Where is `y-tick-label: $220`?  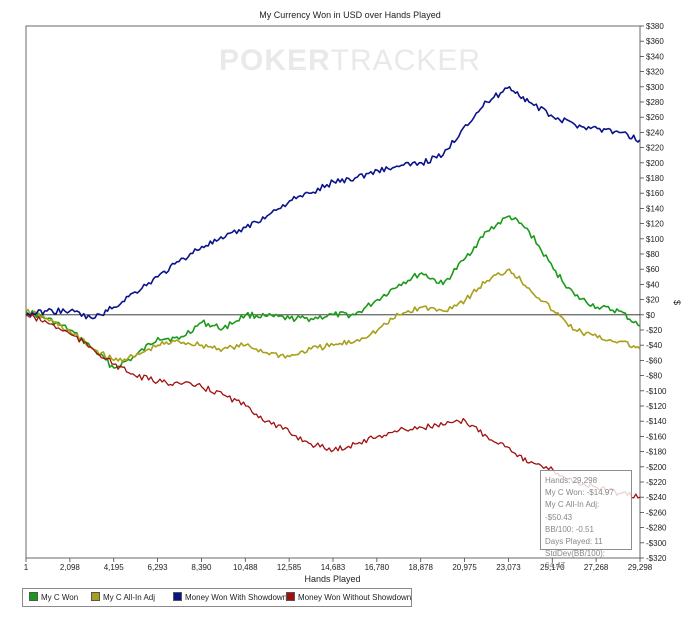 y-tick-label: $220 is located at coordinates (655, 148).